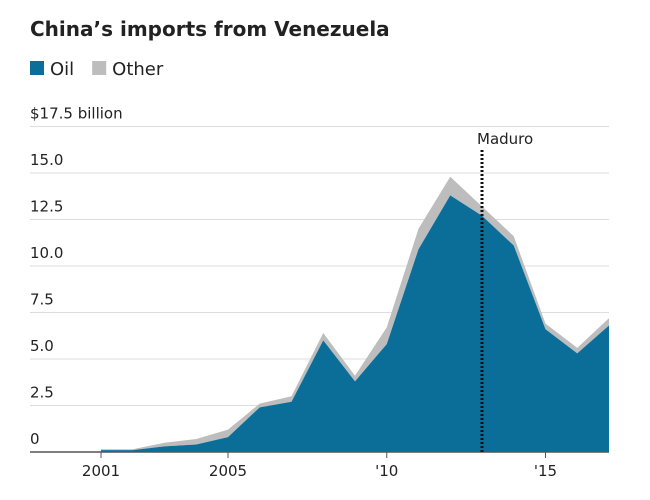 The height and width of the screenshot is (500, 650). I want to click on legend-label: Oil, so click(62, 69).